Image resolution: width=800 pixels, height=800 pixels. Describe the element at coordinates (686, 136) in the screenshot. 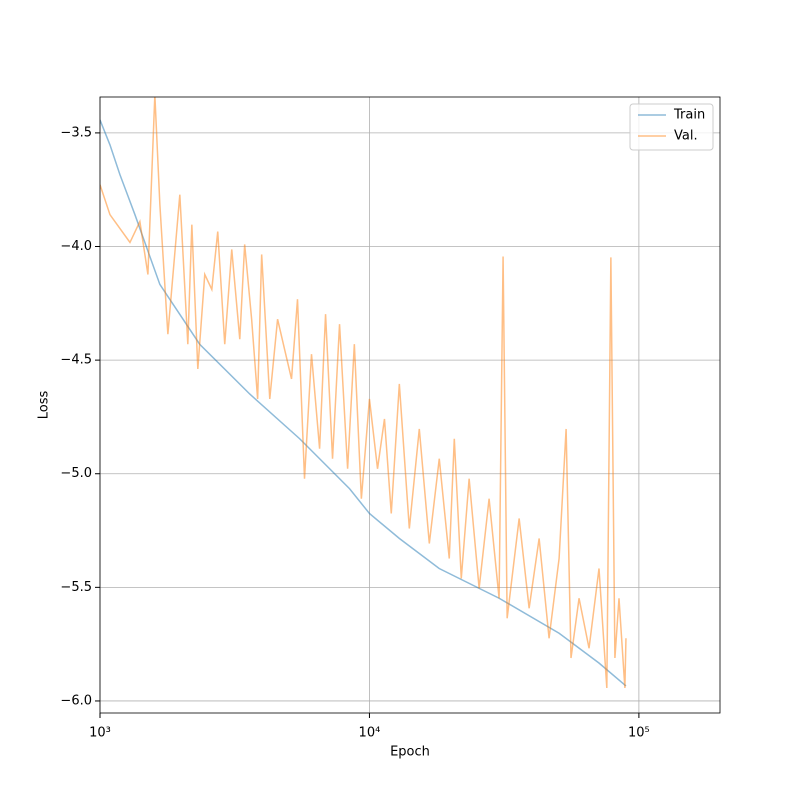

I see `legend-label: Val.` at that location.